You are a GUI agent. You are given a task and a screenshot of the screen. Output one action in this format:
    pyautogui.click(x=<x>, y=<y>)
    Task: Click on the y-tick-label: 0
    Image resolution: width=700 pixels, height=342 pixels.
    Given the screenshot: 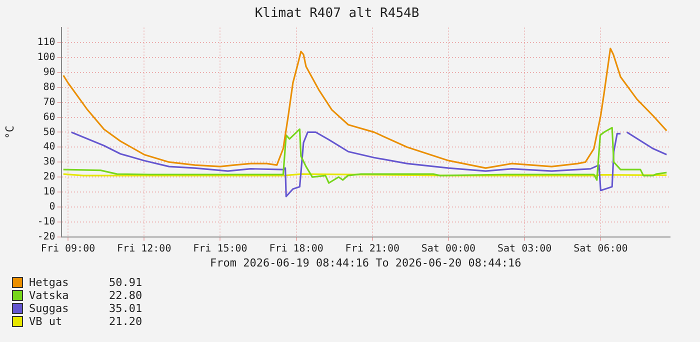 What is the action you would take?
    pyautogui.click(x=52, y=207)
    